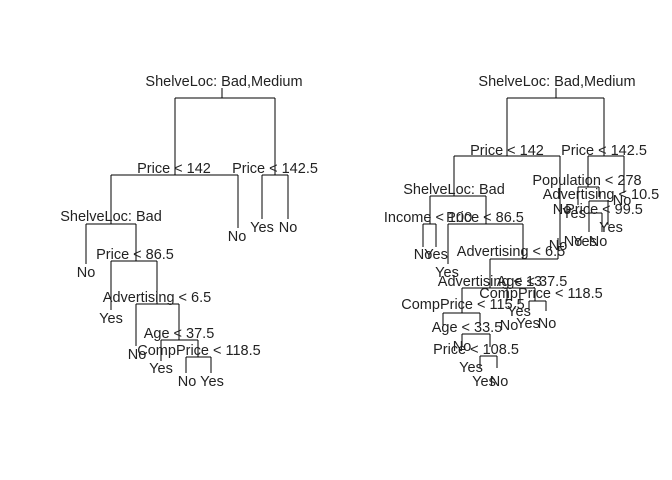  Describe the element at coordinates (476, 350) in the screenshot. I see `node-label: Price < 108.5` at that location.